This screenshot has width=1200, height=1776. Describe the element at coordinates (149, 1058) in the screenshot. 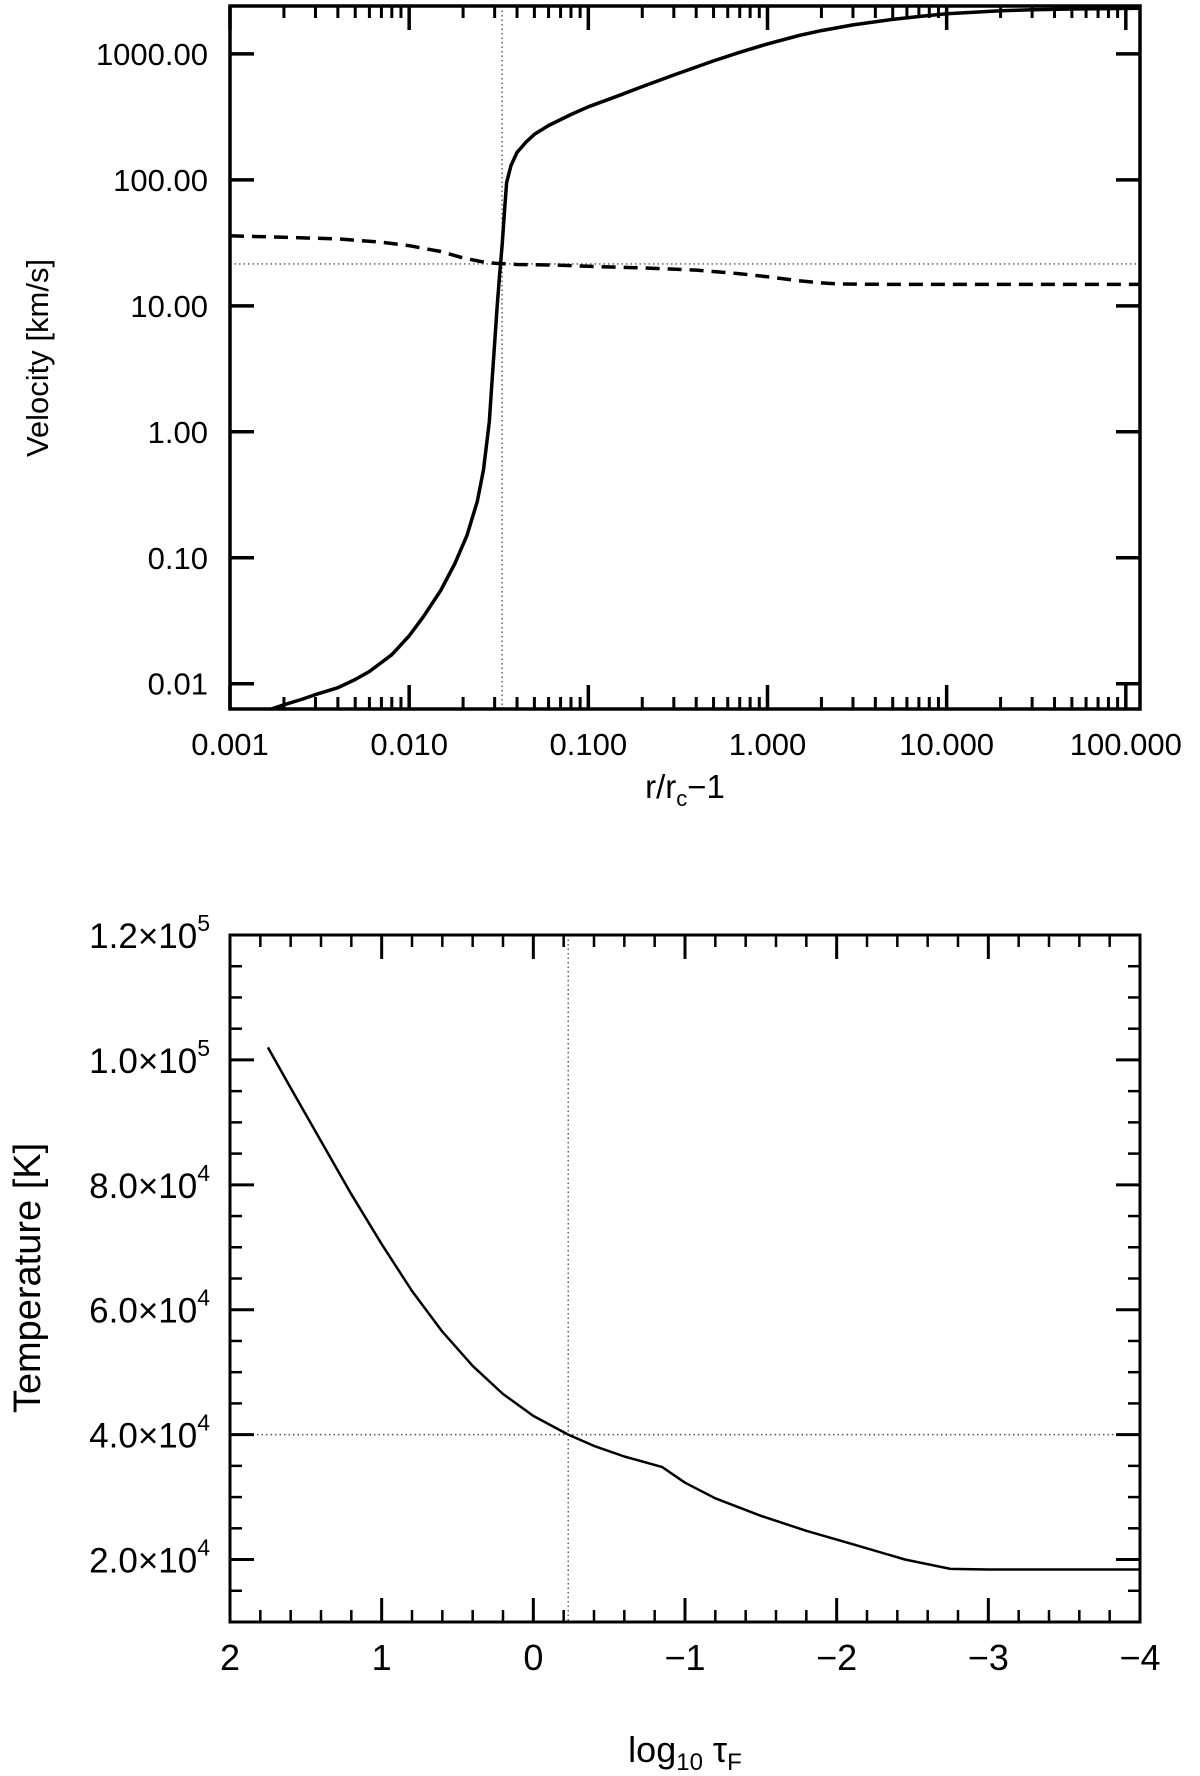

I see `y-tick-label: 1.0×10⁵` at that location.